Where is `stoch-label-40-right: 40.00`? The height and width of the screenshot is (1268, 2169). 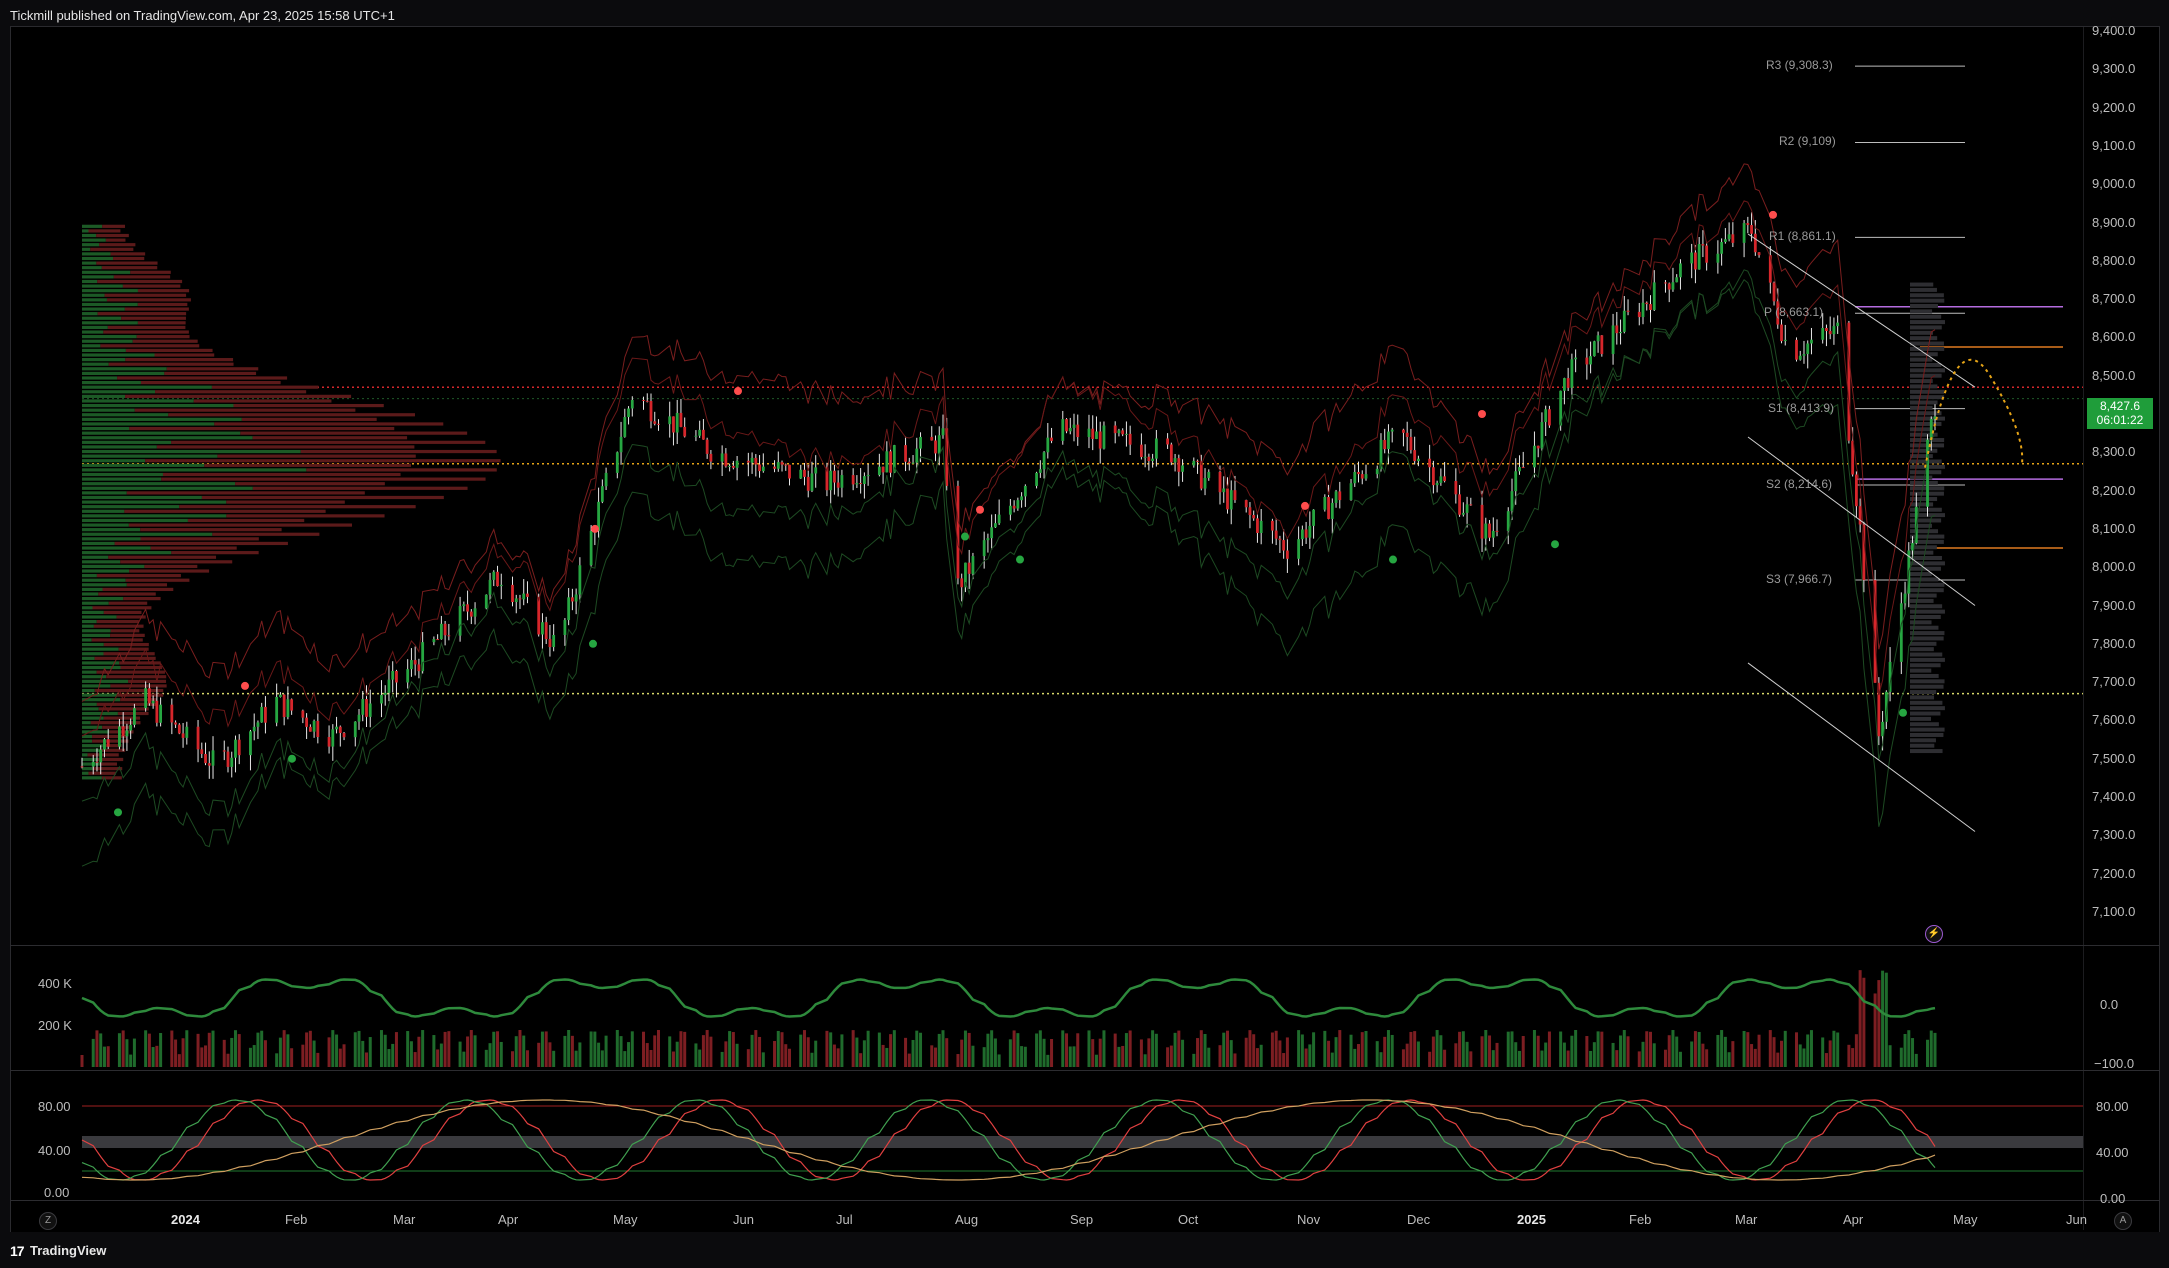
stoch-label-40-right: 40.00 is located at coordinates (2112, 1152).